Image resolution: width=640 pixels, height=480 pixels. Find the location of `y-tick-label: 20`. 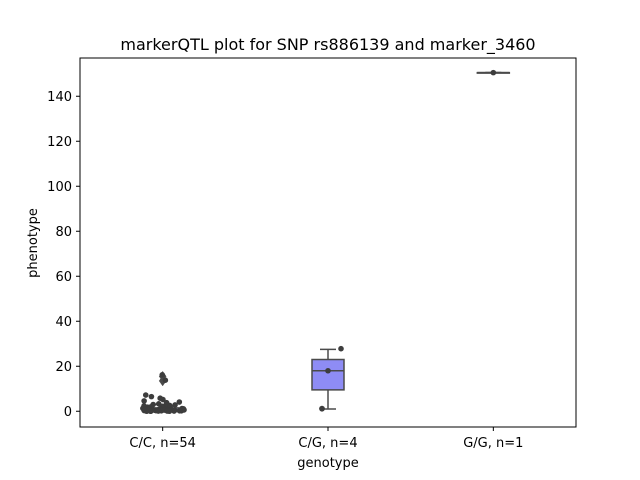

y-tick-label: 20 is located at coordinates (63, 367).